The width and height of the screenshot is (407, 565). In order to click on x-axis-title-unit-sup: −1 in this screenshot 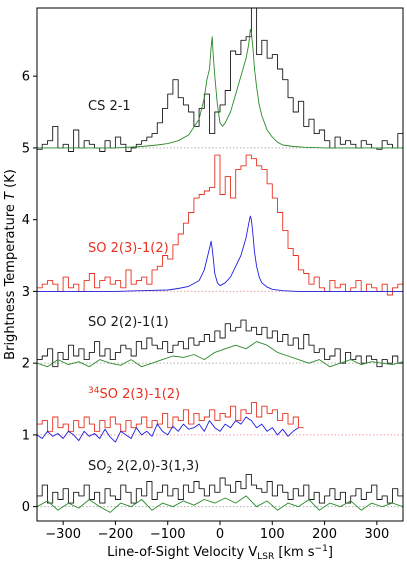, I will do `click(321, 549)`.